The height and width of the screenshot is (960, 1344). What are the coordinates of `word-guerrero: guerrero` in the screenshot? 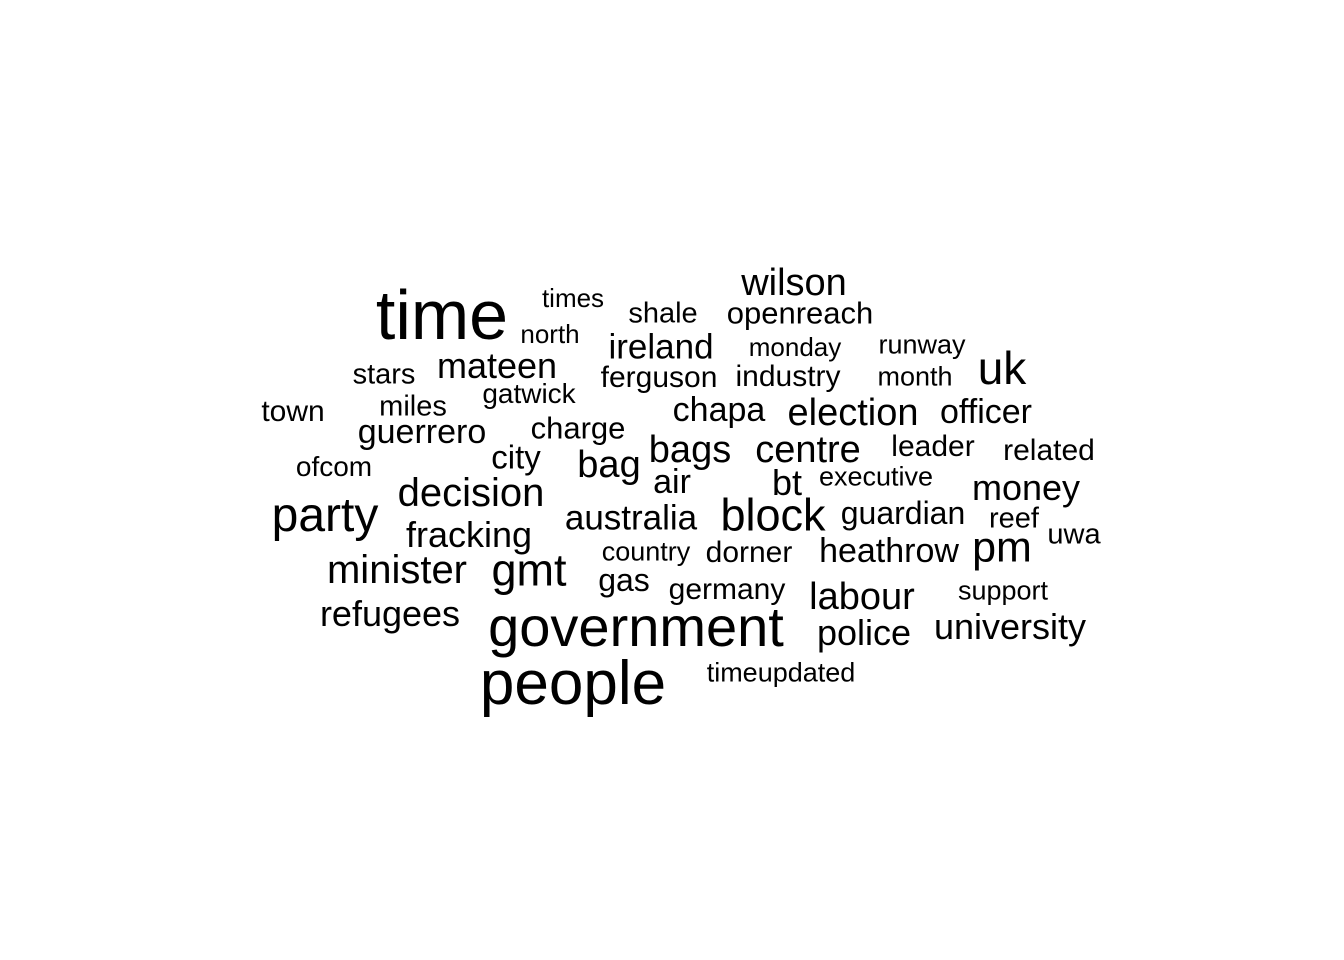 It's located at (422, 432).